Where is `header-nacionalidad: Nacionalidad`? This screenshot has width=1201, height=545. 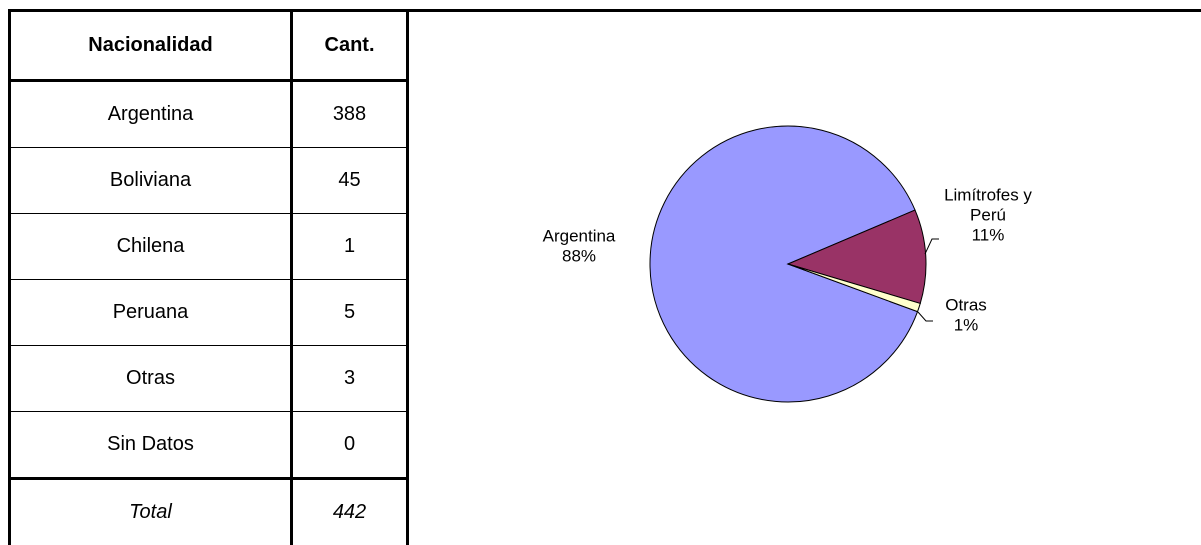 header-nacionalidad: Nacionalidad is located at coordinates (151, 46).